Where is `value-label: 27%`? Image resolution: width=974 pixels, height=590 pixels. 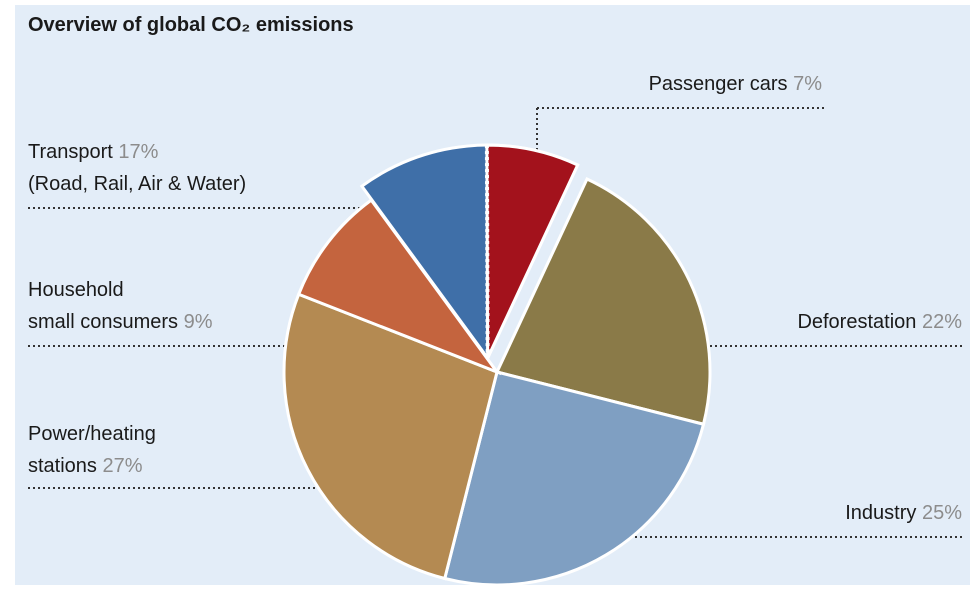 value-label: 27% is located at coordinates (122, 466).